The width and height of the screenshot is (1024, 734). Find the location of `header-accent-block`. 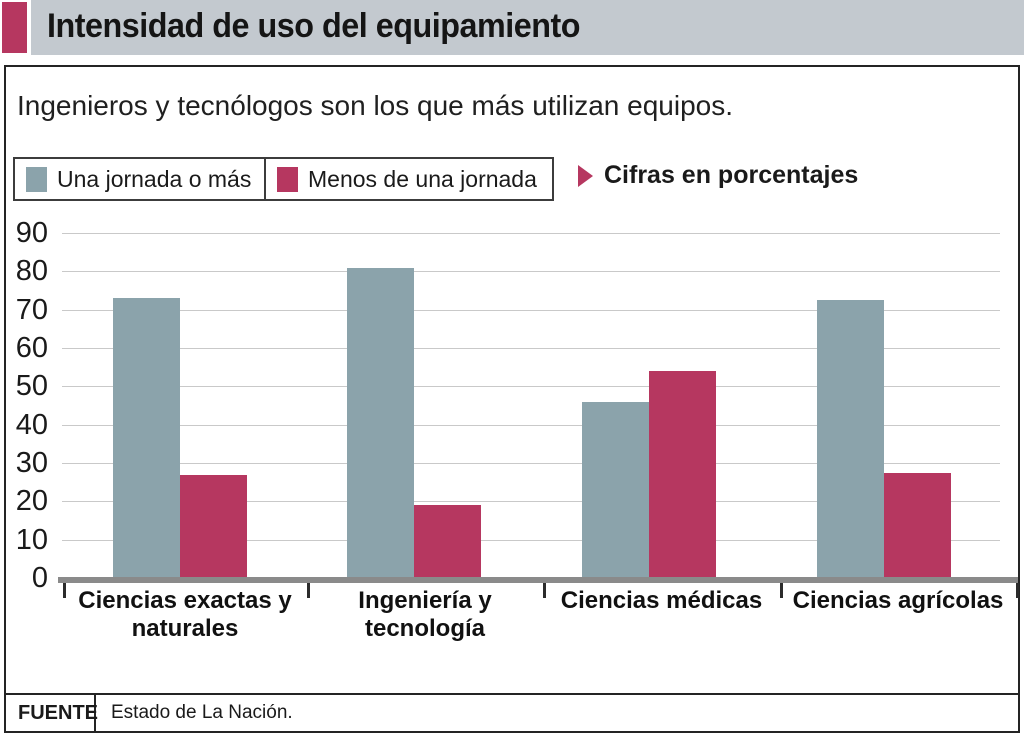

header-accent-block is located at coordinates (14, 27).